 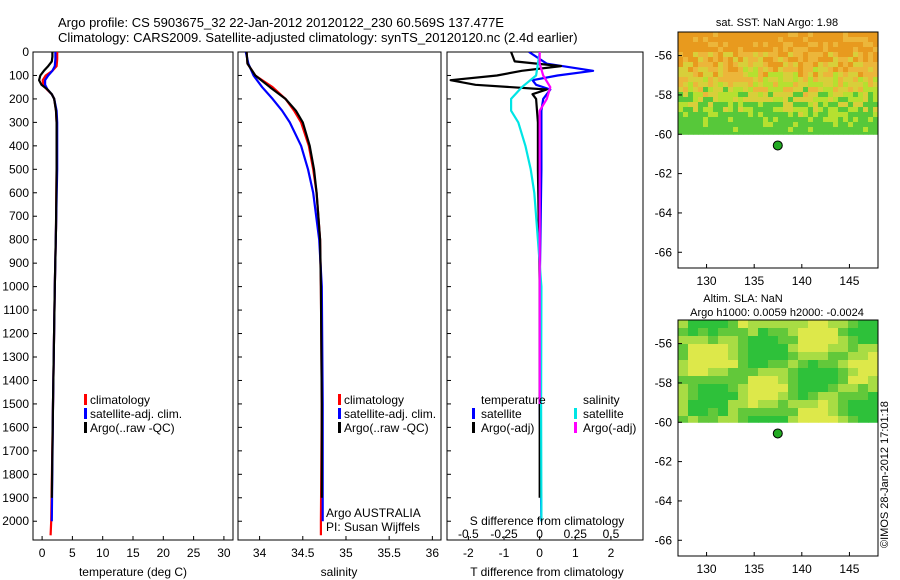 I want to click on map-y-tick-label: -58, so click(x=664, y=383).